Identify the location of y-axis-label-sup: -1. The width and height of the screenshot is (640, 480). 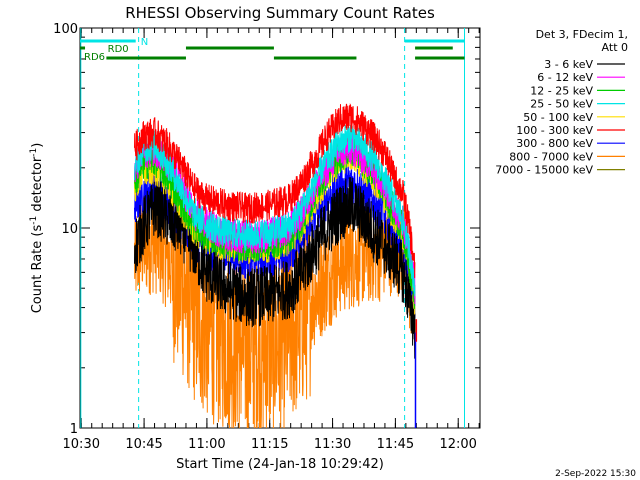
(34, 220).